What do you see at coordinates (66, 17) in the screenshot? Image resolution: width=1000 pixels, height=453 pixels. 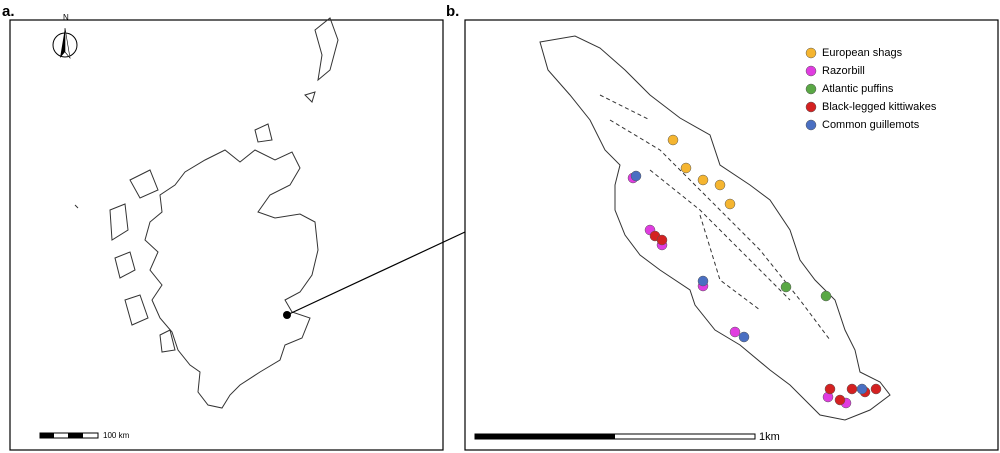 I see `north-label: N` at bounding box center [66, 17].